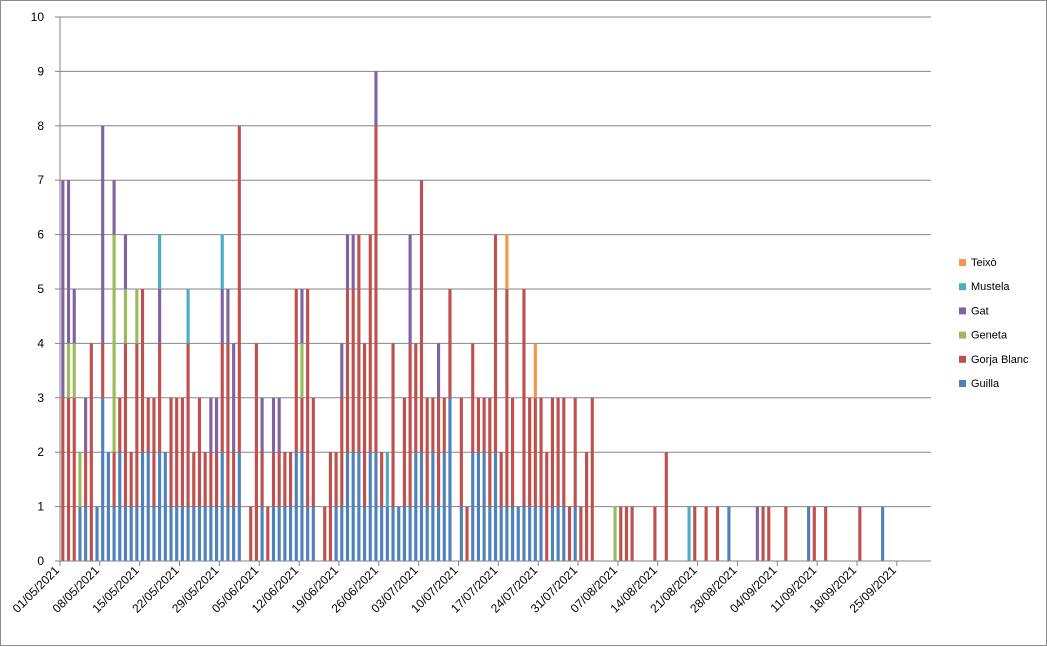 The height and width of the screenshot is (647, 1047). What do you see at coordinates (507, 261) in the screenshot?
I see `bar-segment-teix-` at bounding box center [507, 261].